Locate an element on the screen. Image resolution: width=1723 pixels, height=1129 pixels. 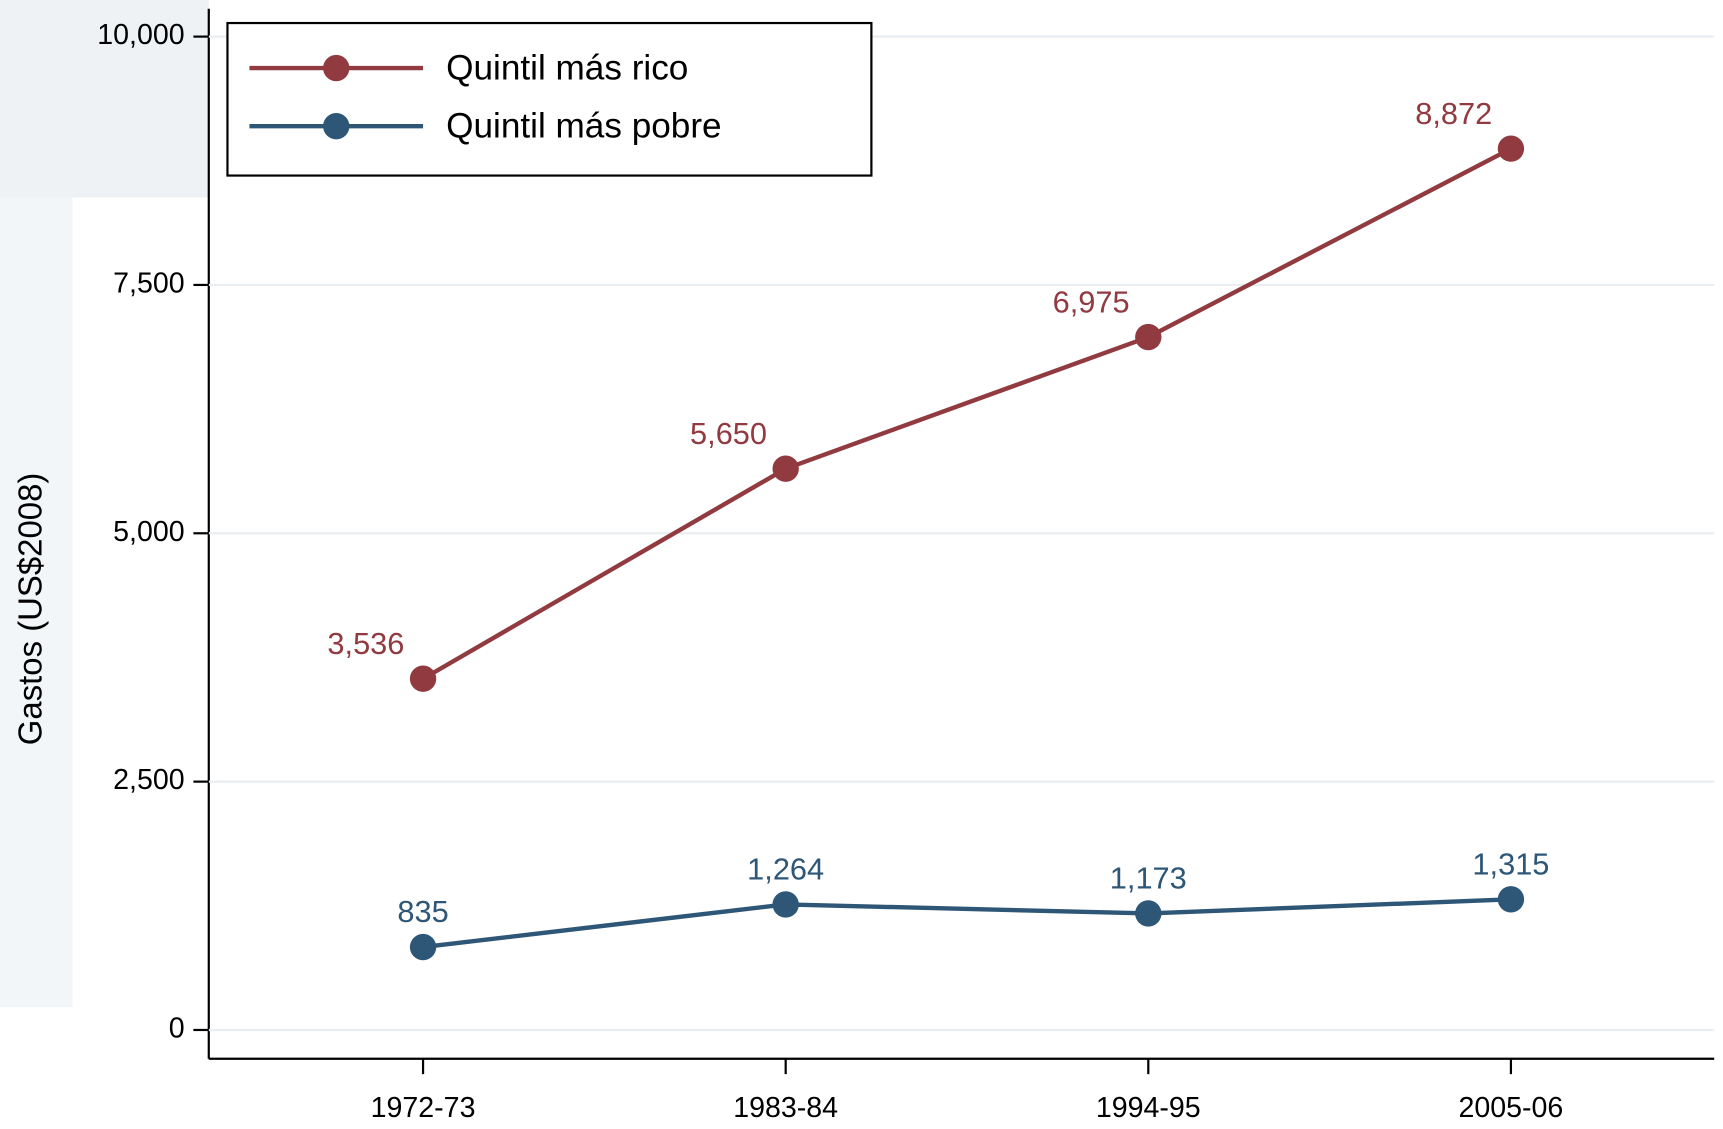
legend-box is located at coordinates (549, 99).